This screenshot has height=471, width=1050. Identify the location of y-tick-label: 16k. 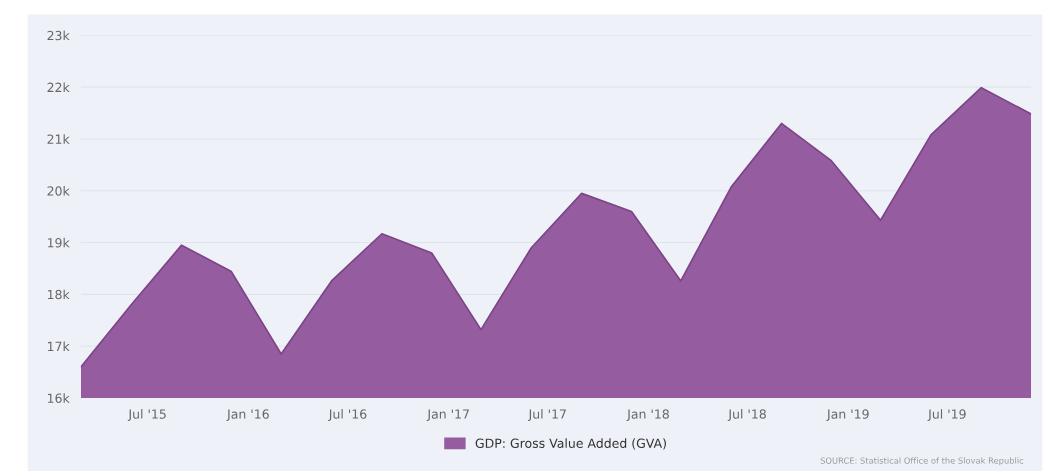
(58, 398).